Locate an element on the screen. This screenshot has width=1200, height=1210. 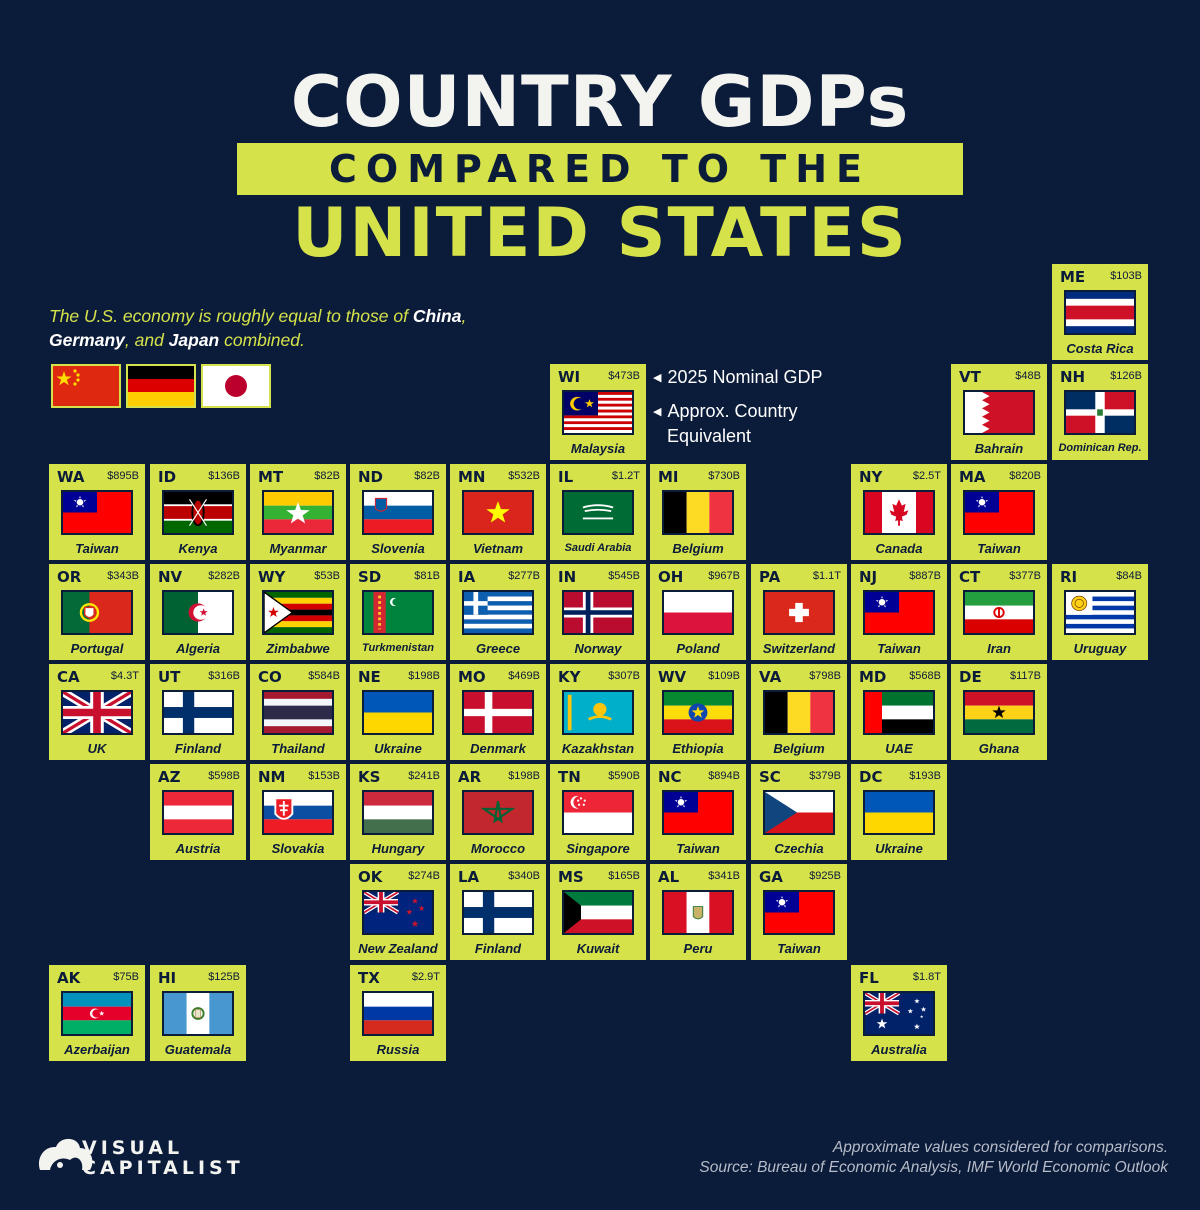
country-equivalent: Greece is located at coordinates (498, 648).